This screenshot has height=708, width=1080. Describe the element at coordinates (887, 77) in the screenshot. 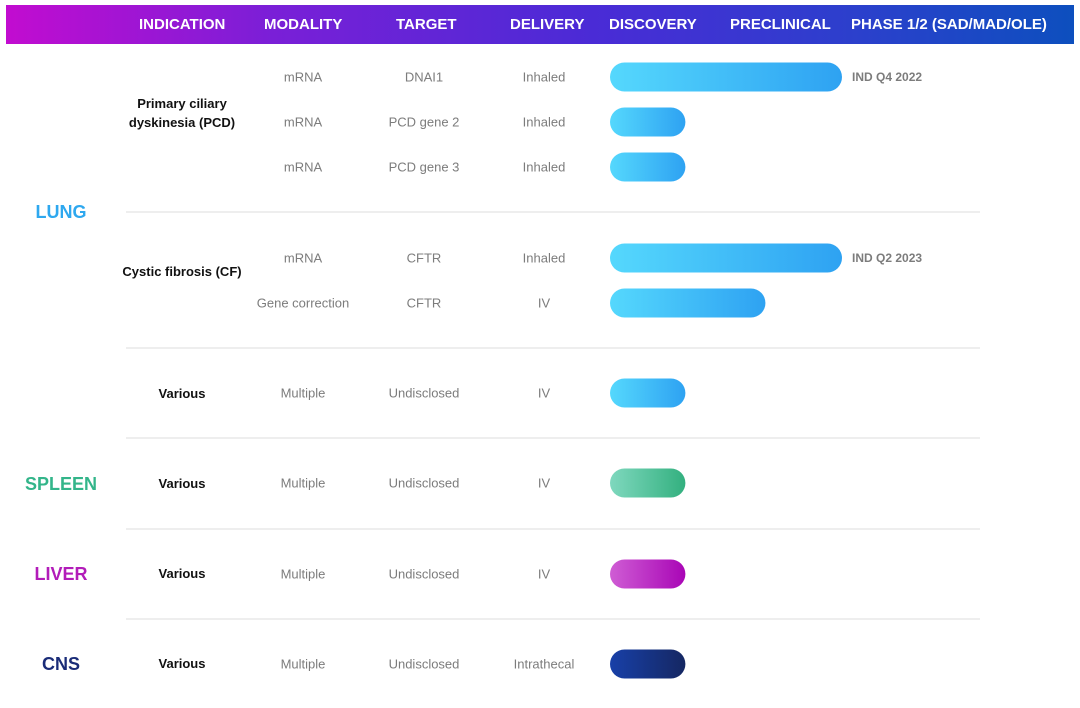

I see `milestone-label: IND Q4 2022` at that location.